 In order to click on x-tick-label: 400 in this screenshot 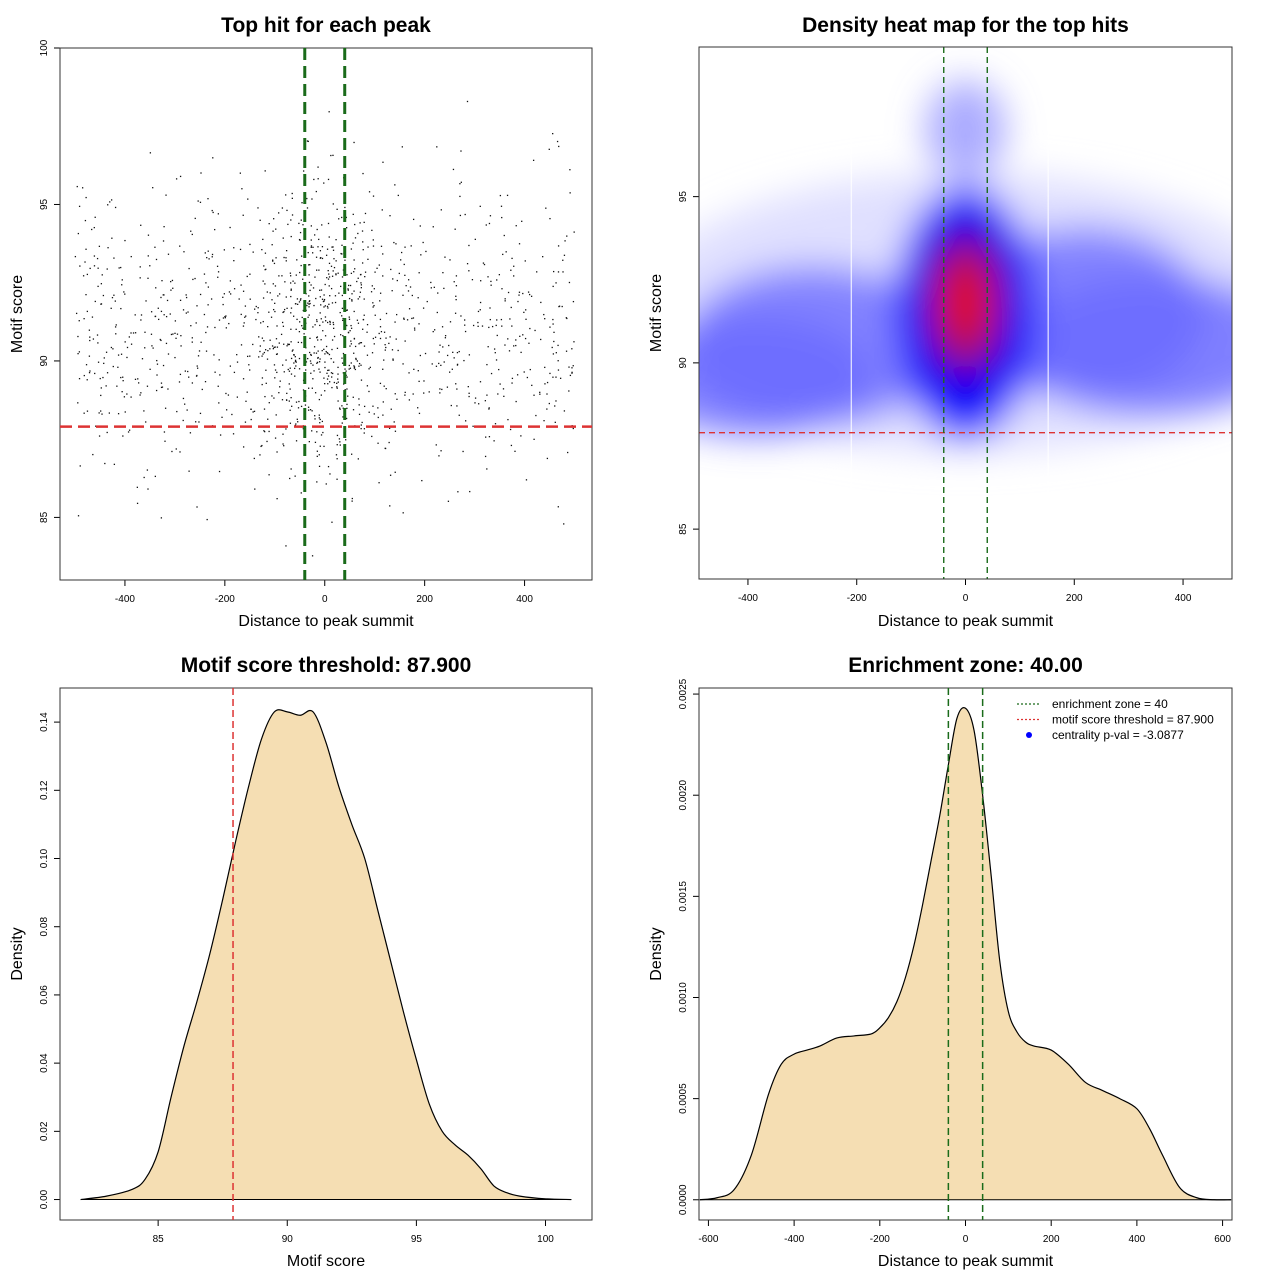, I will do `click(524, 599)`.